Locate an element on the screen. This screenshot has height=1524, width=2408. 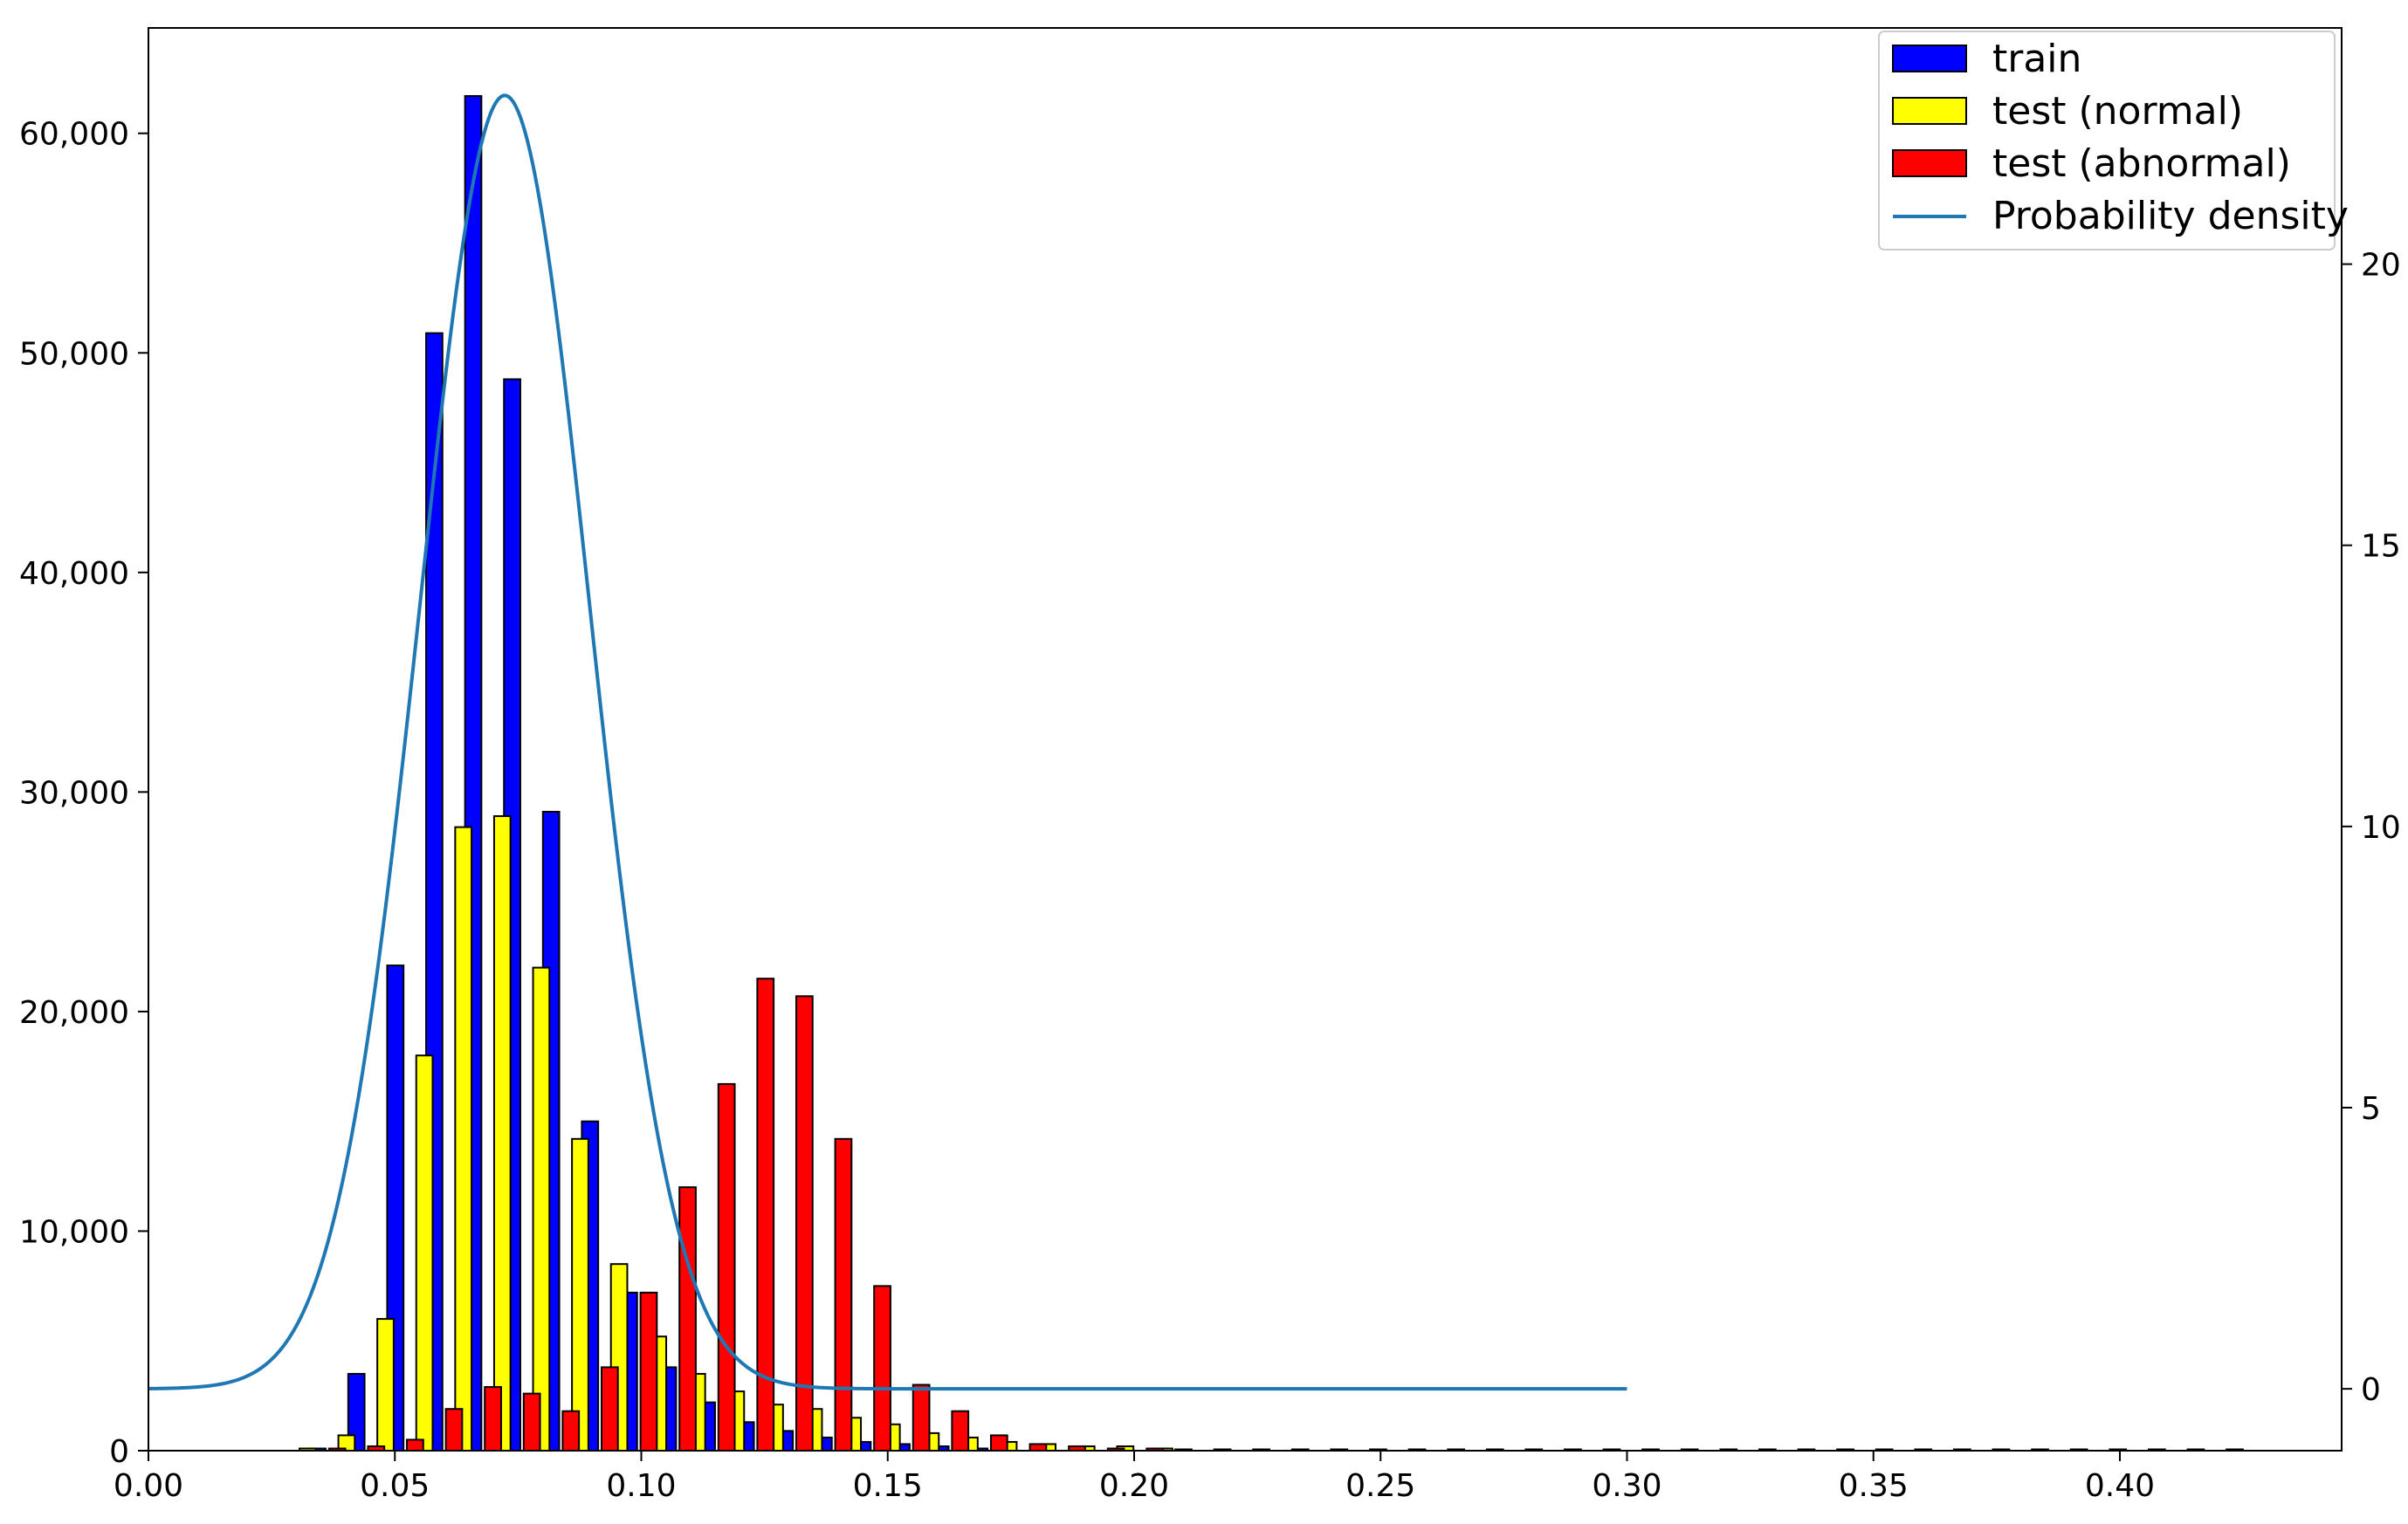
y2-tick-label: 20 is located at coordinates (2381, 266).